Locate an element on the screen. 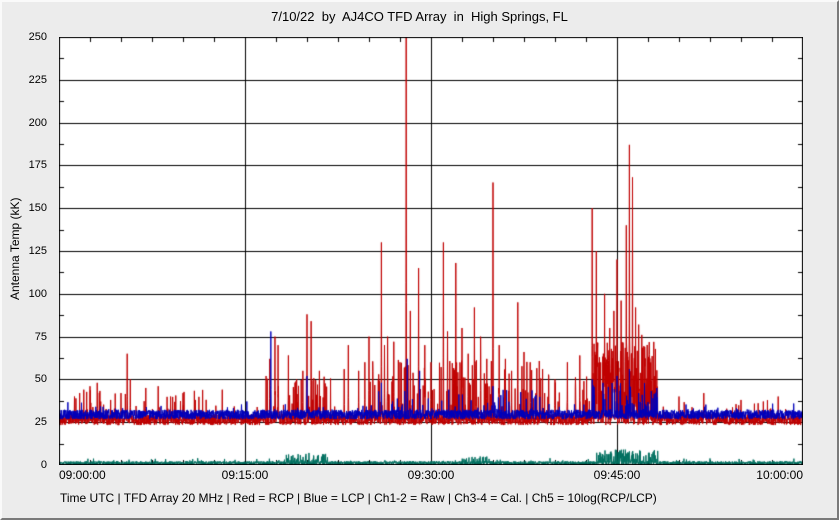 The height and width of the screenshot is (520, 839). y-tick-label: 200 is located at coordinates (37, 122).